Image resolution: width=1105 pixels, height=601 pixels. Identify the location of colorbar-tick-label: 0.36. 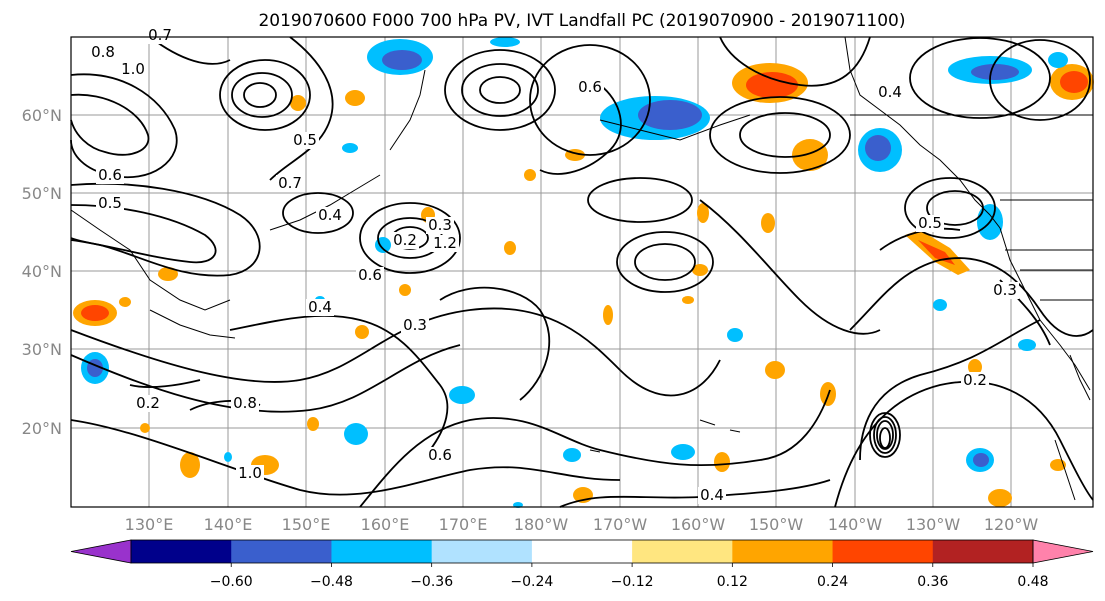
(932, 582).